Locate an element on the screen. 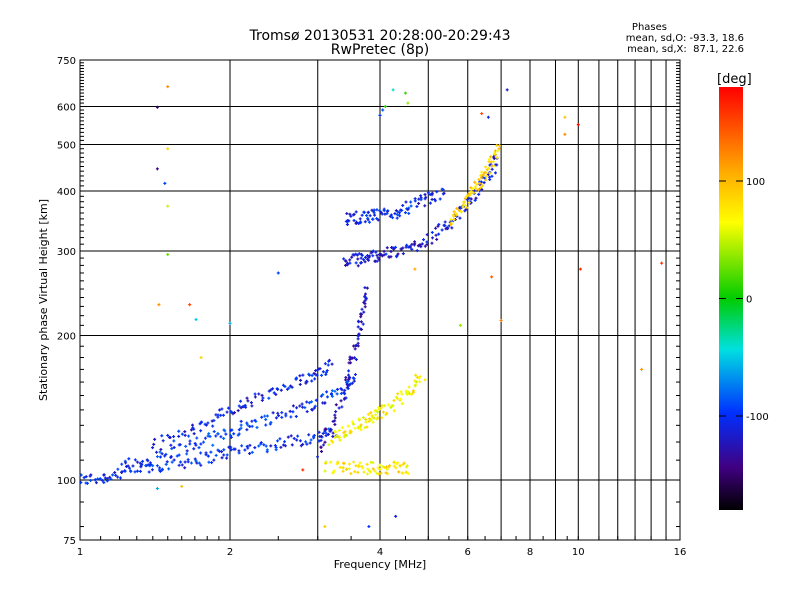  x-tick-label: 2 is located at coordinates (230, 552).